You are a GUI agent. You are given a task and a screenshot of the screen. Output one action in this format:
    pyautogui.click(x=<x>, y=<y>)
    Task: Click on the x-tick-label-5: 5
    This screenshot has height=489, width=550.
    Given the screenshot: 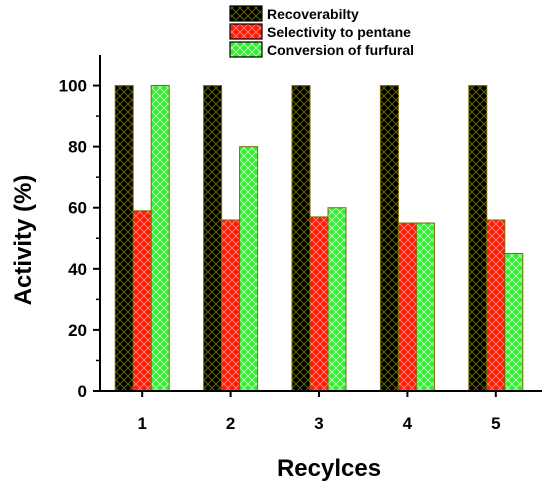 What is the action you would take?
    pyautogui.click(x=495, y=423)
    